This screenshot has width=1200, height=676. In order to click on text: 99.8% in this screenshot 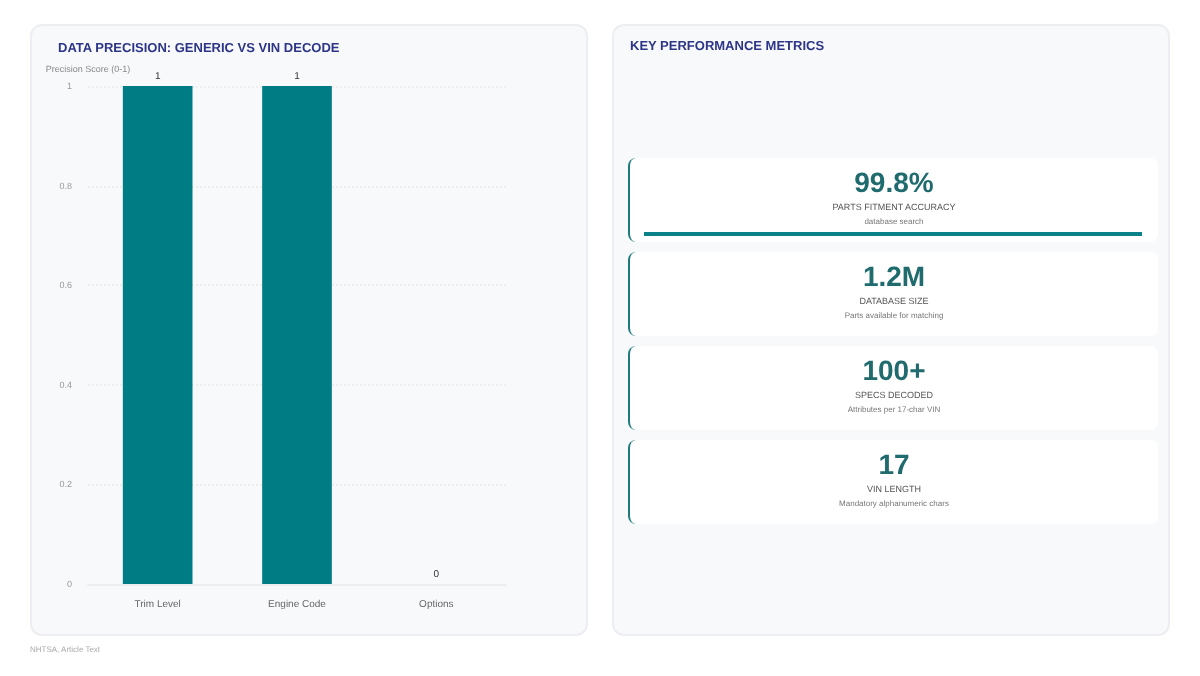, I will do `click(894, 182)`.